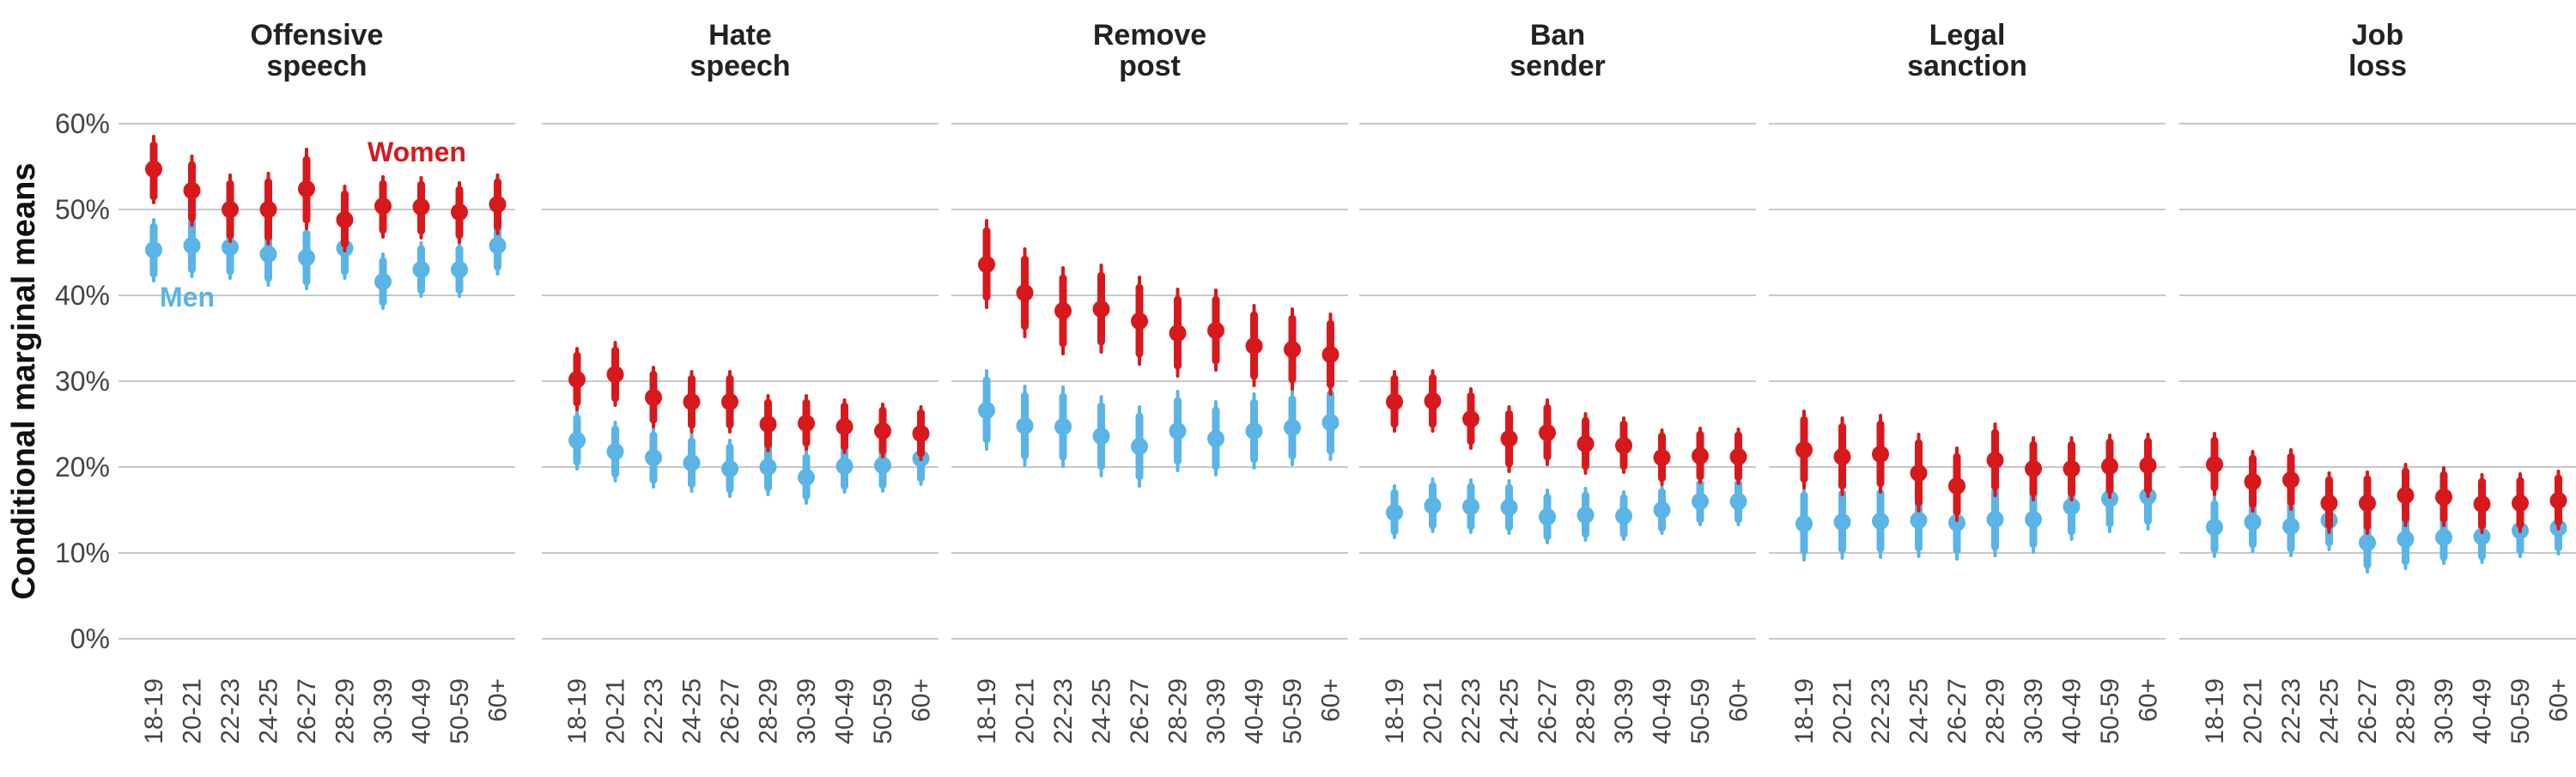  I want to click on y-tick-label: 20%, so click(82, 467).